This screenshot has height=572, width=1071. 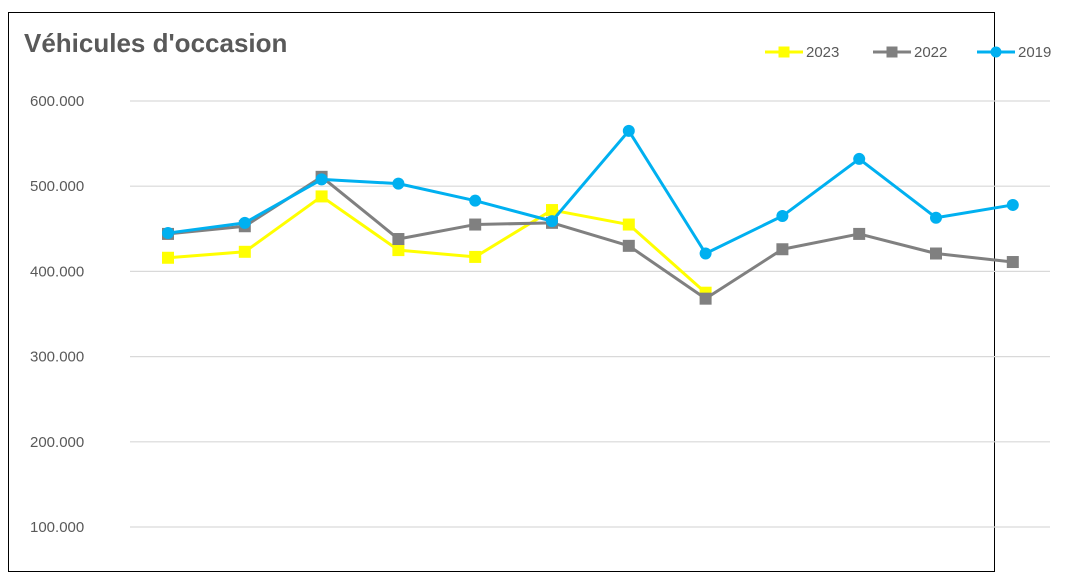 What do you see at coordinates (57, 186) in the screenshot?
I see `y-tick-label: 500.000` at bounding box center [57, 186].